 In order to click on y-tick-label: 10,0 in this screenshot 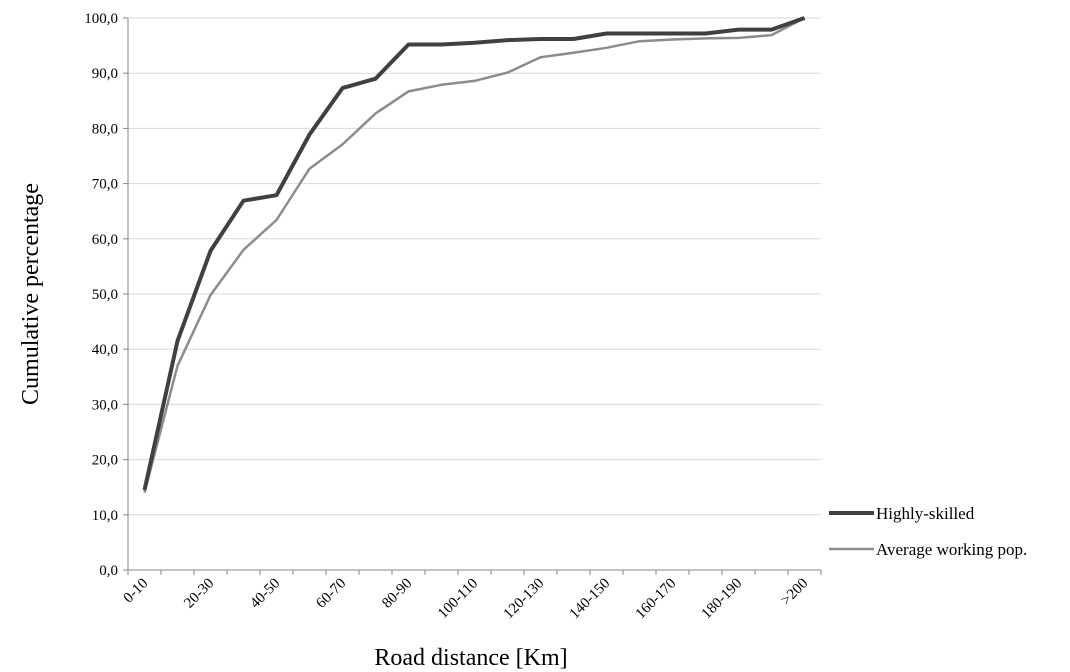, I will do `click(105, 516)`.